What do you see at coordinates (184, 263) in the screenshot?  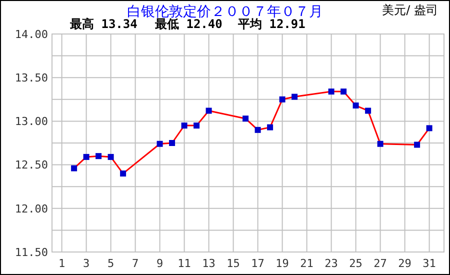 I see `x-tick-label: 11` at bounding box center [184, 263].